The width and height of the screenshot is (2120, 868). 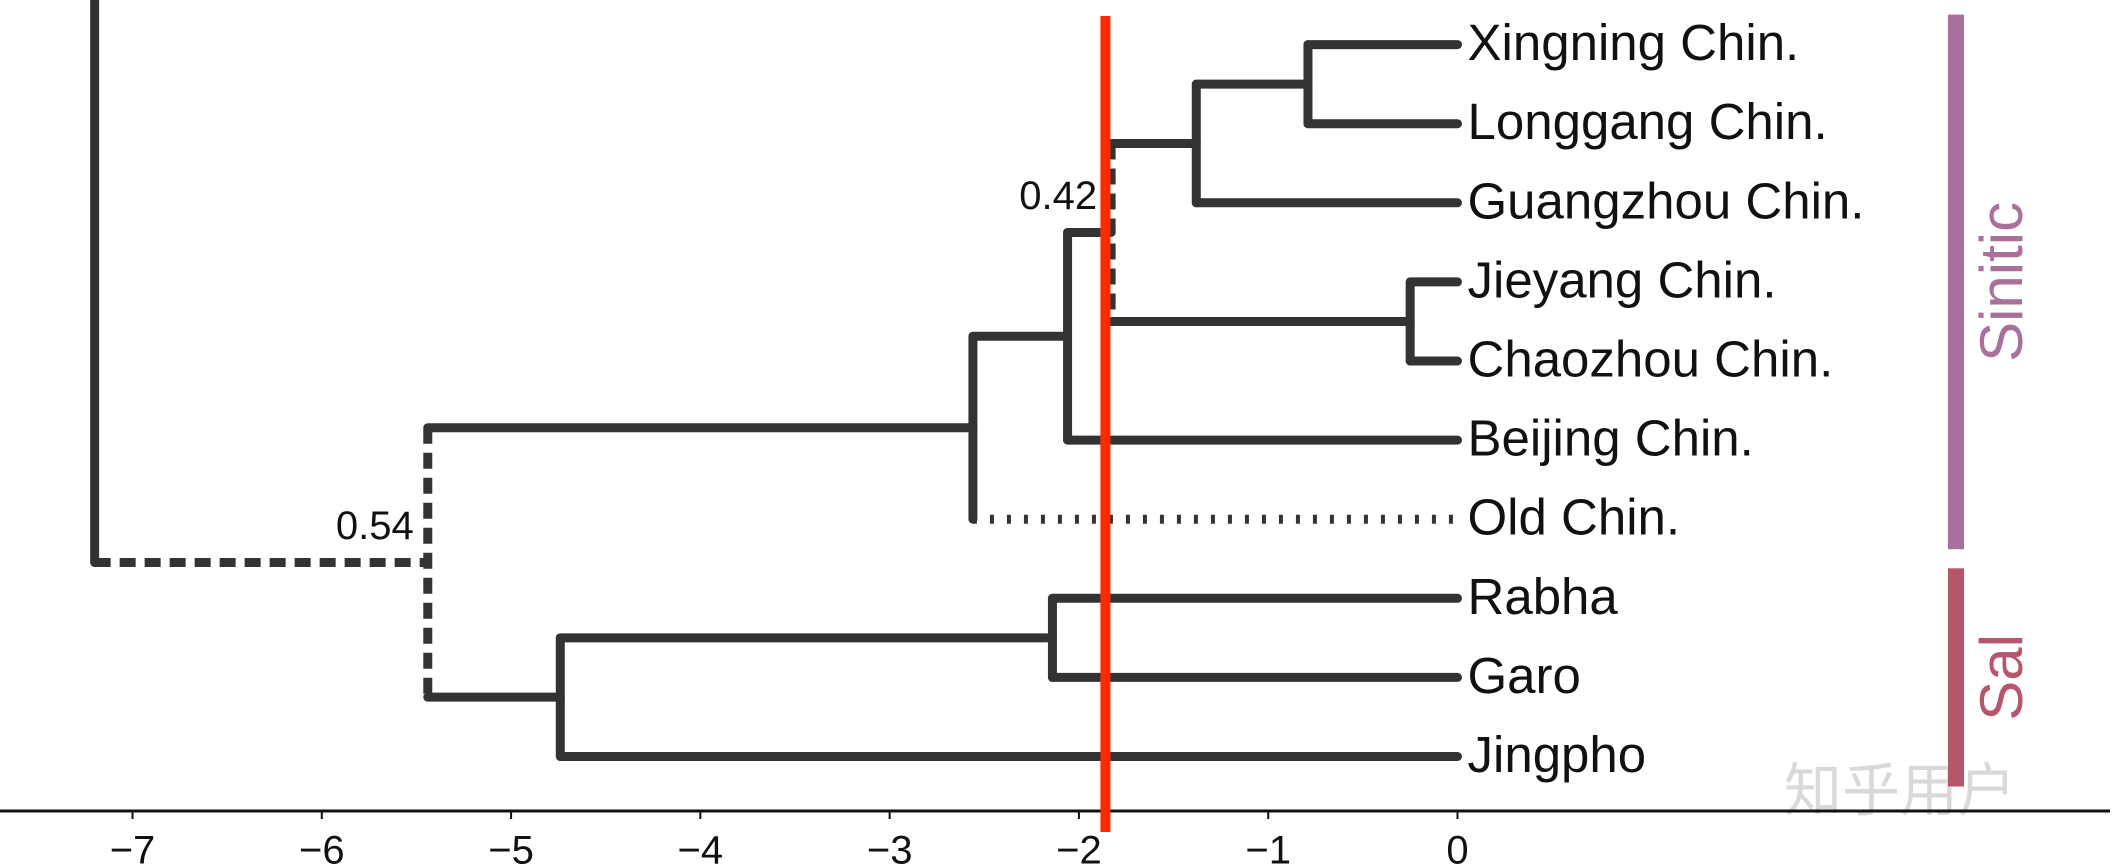 I want to click on leaf-label: Rabha, so click(x=1543, y=596).